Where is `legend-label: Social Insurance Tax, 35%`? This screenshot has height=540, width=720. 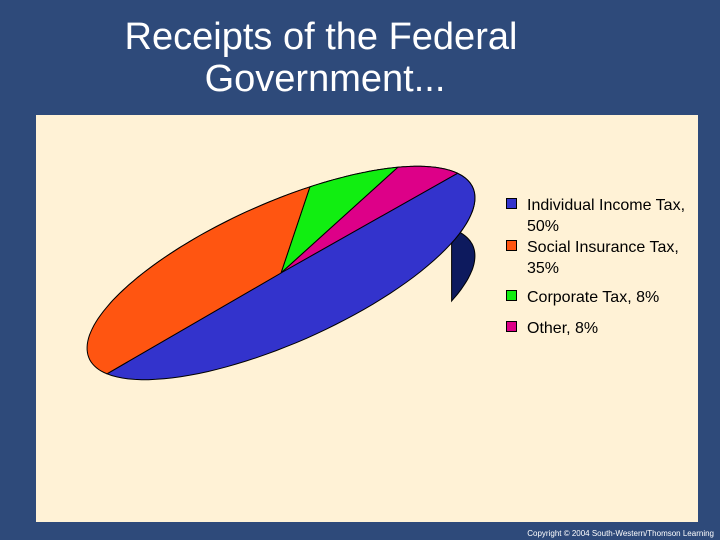
legend-label: Social Insurance Tax, 35% is located at coordinates (603, 258).